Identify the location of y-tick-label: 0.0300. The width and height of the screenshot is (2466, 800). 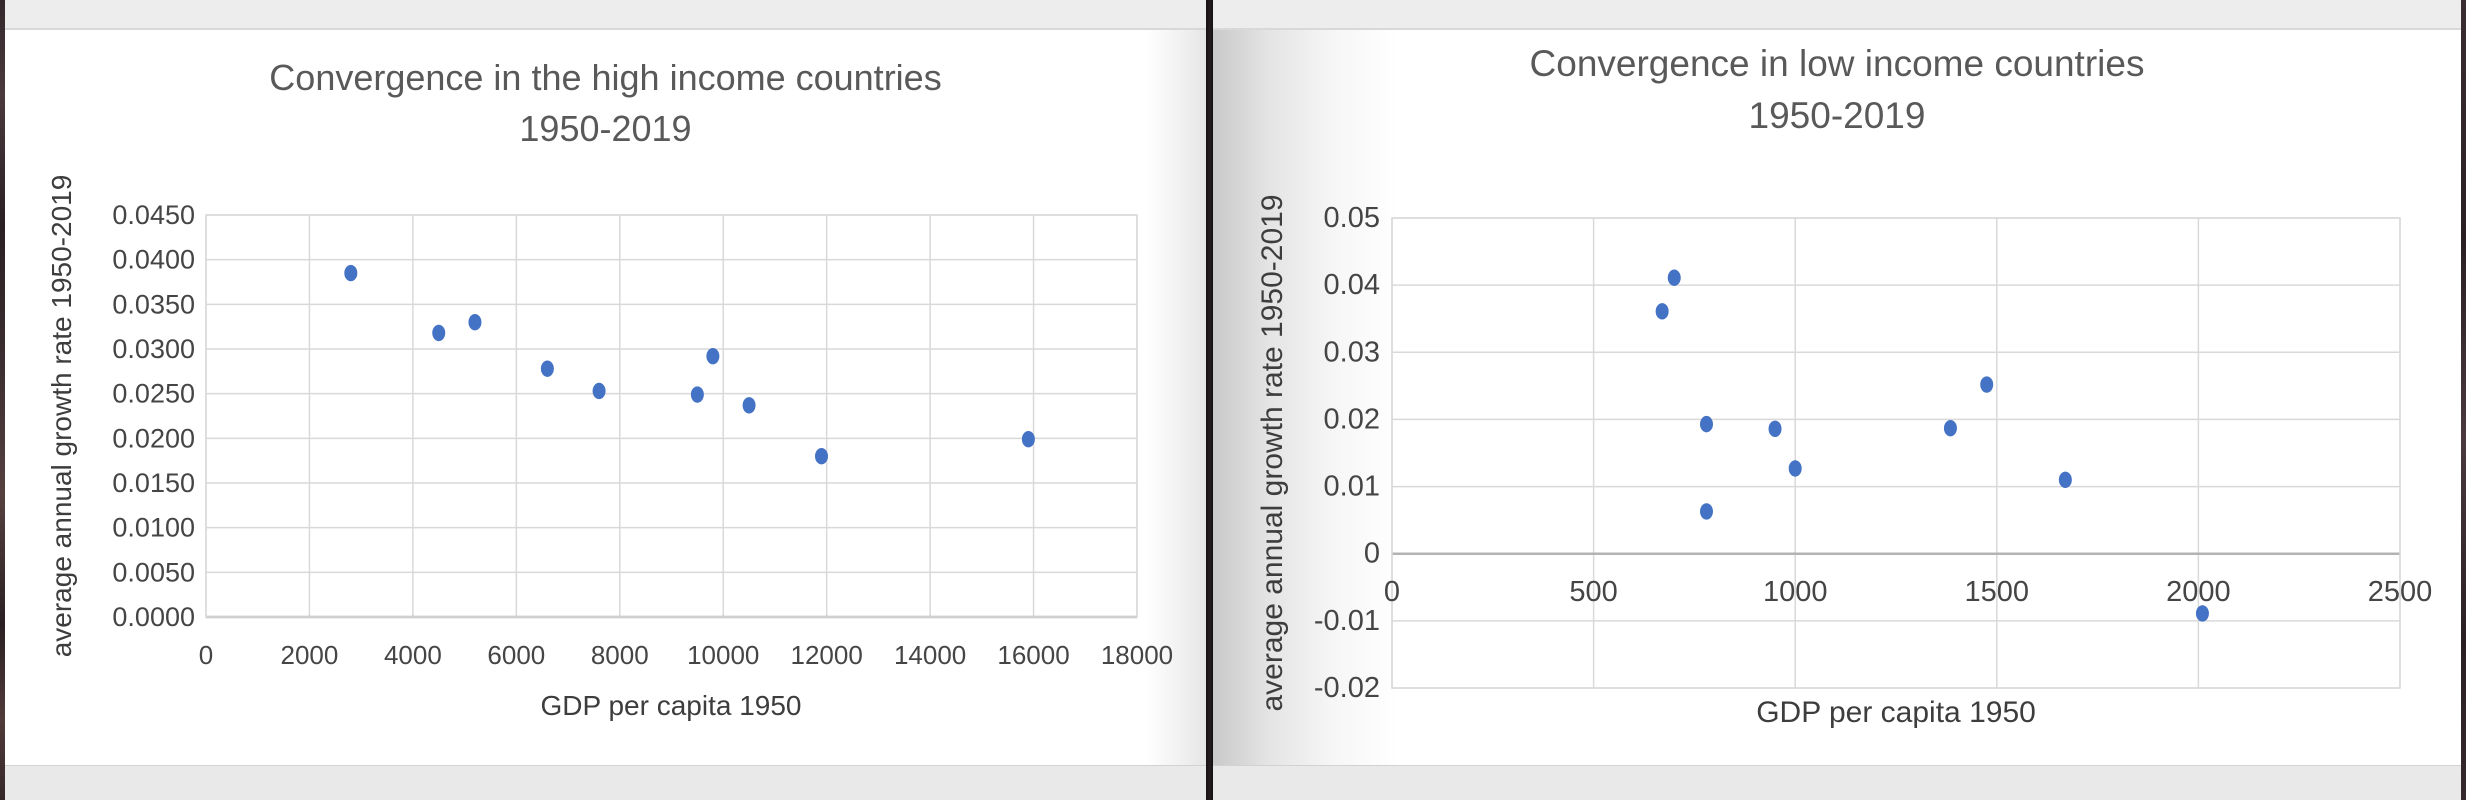
(153, 349).